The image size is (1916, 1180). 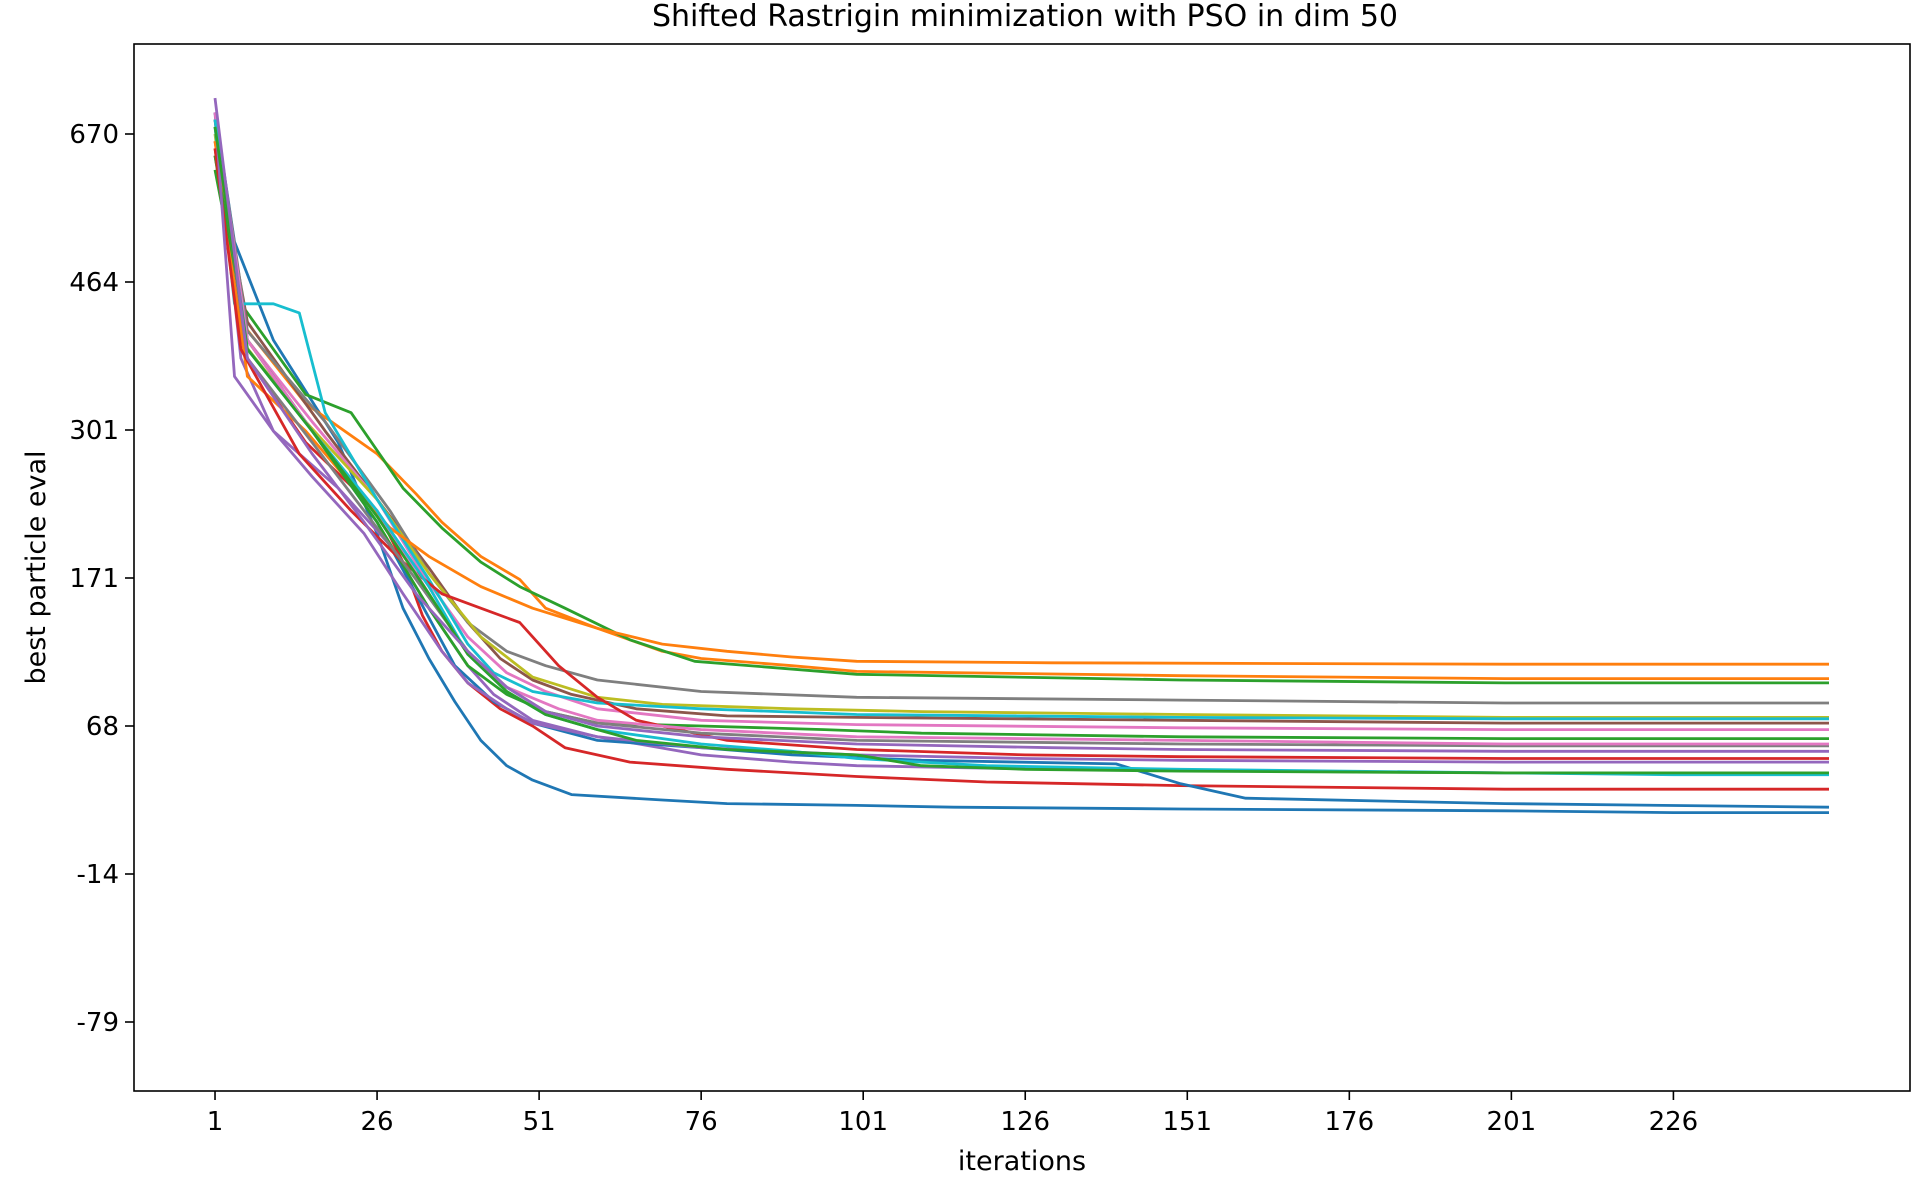 I want to click on x-tick-label: 26, so click(x=377, y=1122).